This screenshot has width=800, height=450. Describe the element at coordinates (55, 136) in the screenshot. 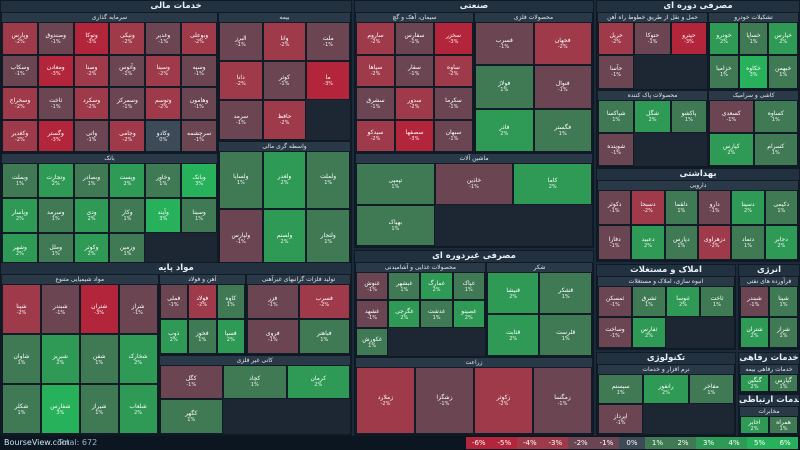

I see `stock-tile: وگستر -3%` at that location.